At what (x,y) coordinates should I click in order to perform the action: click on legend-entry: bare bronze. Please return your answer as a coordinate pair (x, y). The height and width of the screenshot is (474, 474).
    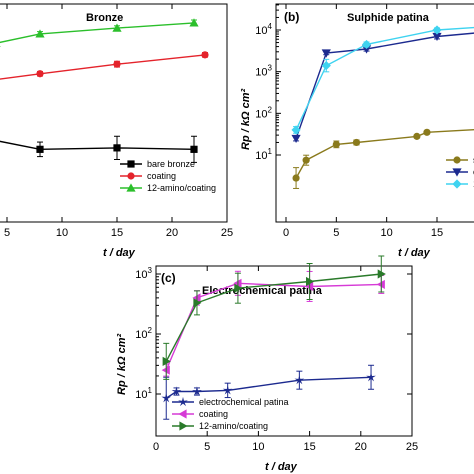
    Looking at the image, I should click on (157, 164).